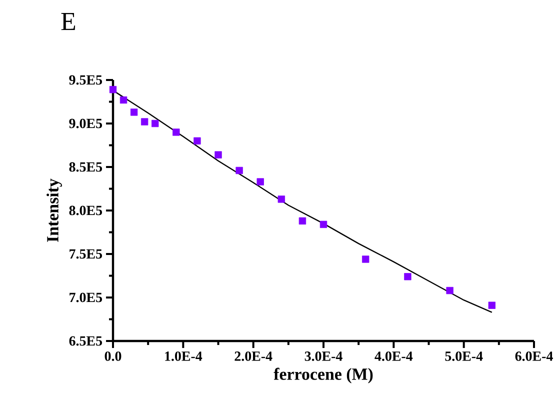  What do you see at coordinates (85, 341) in the screenshot?
I see `y-tick-label: 6.5E5` at bounding box center [85, 341].